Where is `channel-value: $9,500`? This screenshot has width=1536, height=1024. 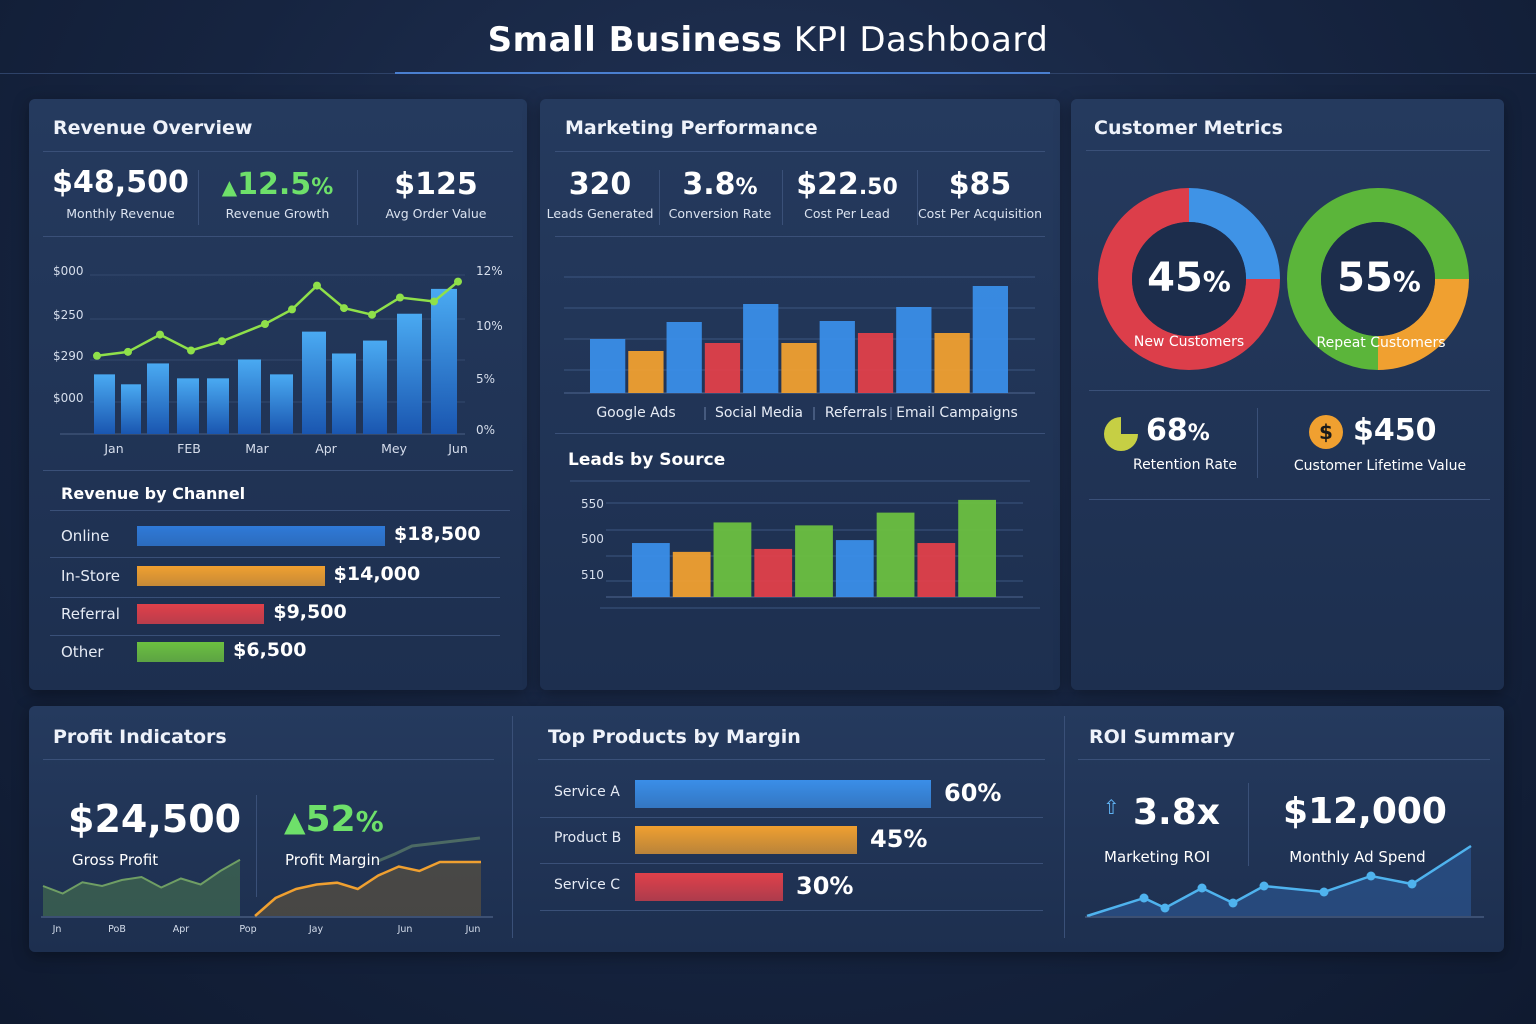
channel-value: $9,500 is located at coordinates (310, 612).